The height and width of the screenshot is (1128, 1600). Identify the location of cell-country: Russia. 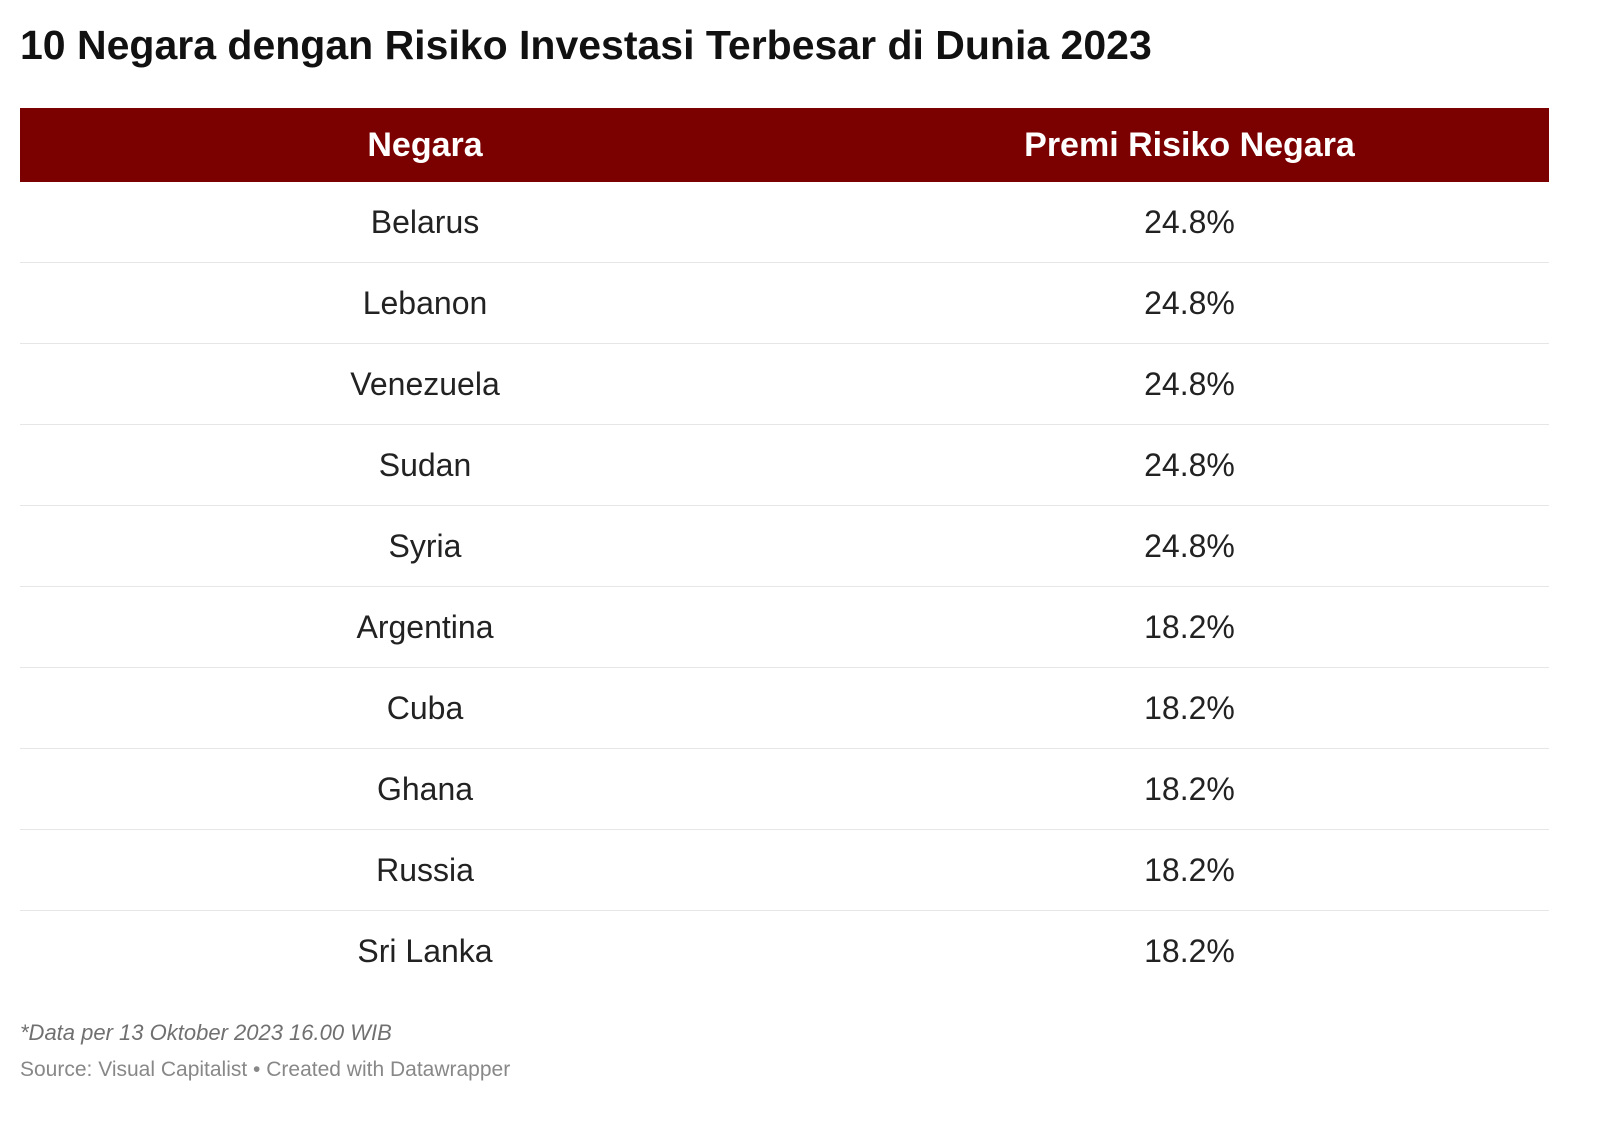
(425, 869).